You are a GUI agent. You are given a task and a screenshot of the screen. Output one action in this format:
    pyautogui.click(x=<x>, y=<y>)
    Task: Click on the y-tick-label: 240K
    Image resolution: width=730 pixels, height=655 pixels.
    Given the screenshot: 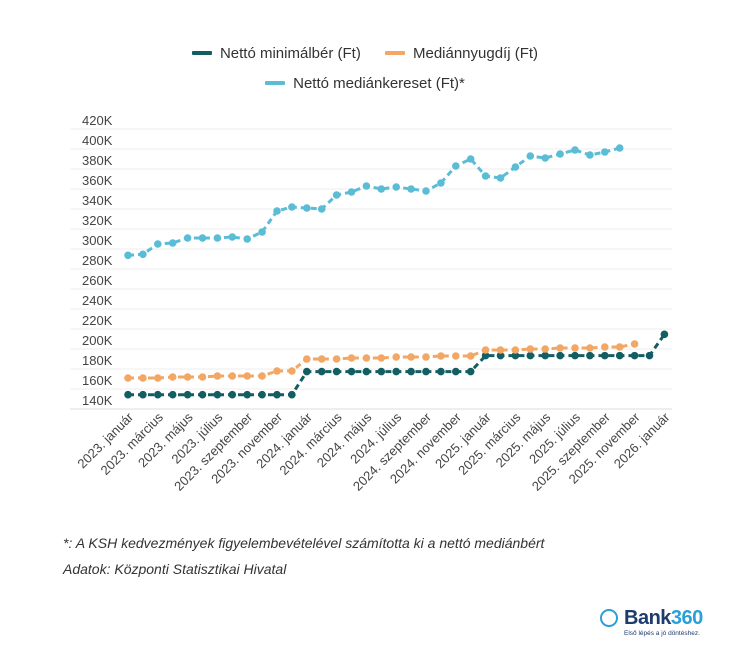 What is the action you would take?
    pyautogui.click(x=97, y=300)
    